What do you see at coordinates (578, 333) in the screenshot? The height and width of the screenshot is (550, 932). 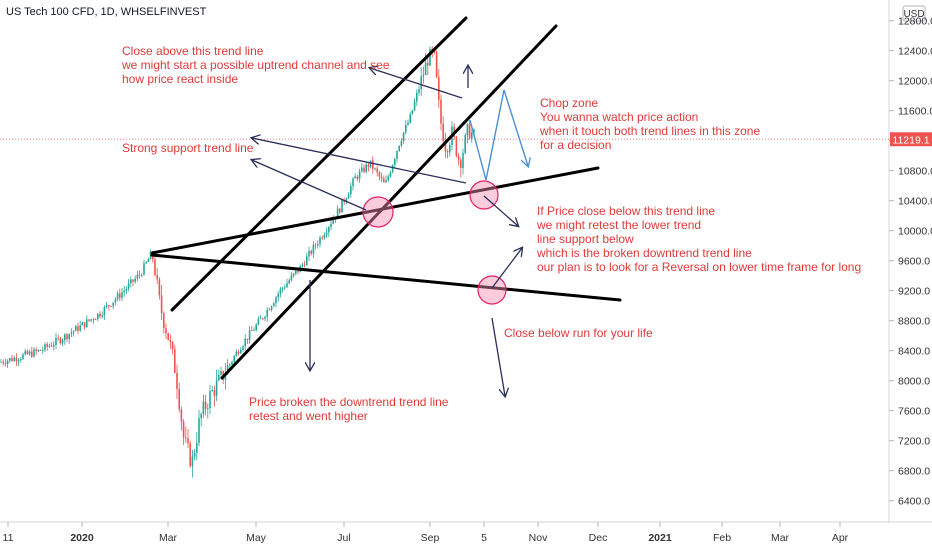 I see `note-line: Close below run for your life` at bounding box center [578, 333].